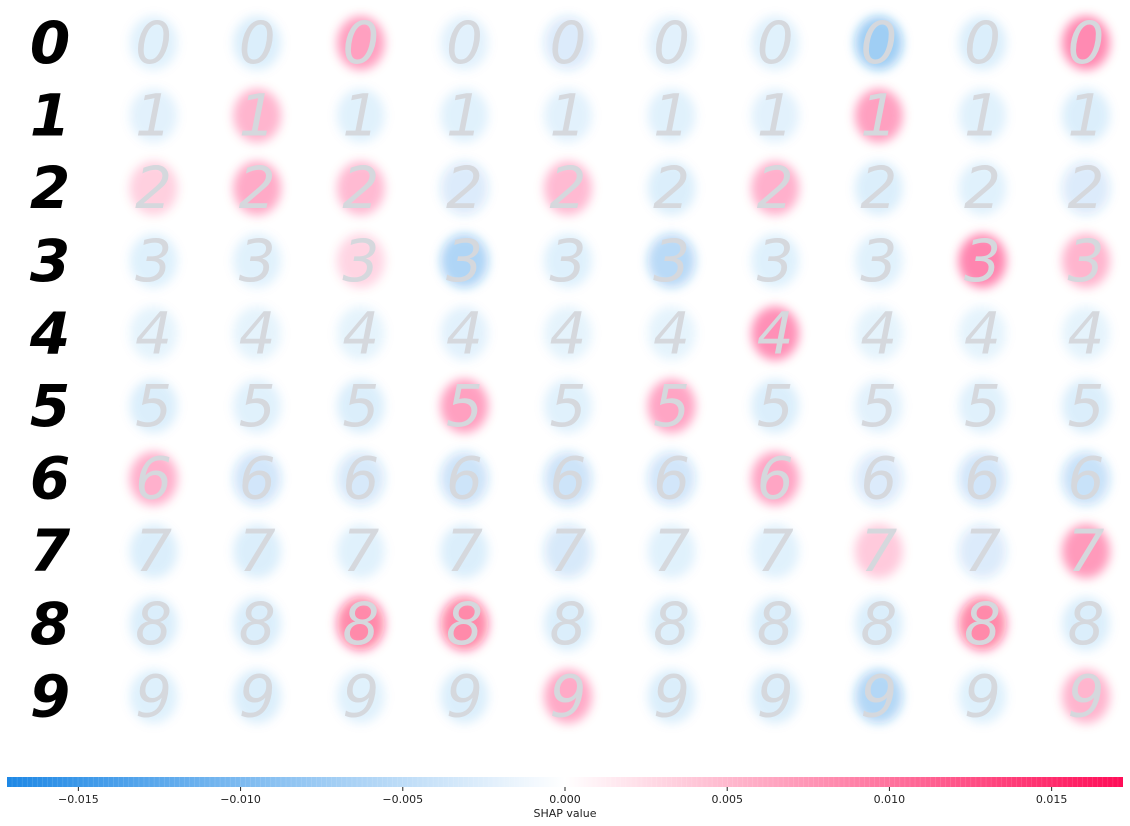 Image resolution: width=1130 pixels, height=826 pixels. I want to click on input-digit-image: 2, so click(50, 188).